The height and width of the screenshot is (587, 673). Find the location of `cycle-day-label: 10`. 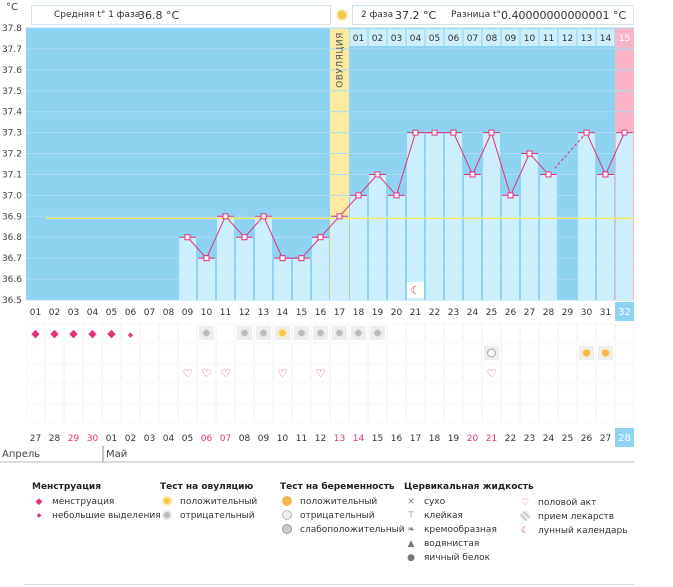

cycle-day-label: 10 is located at coordinates (207, 313).